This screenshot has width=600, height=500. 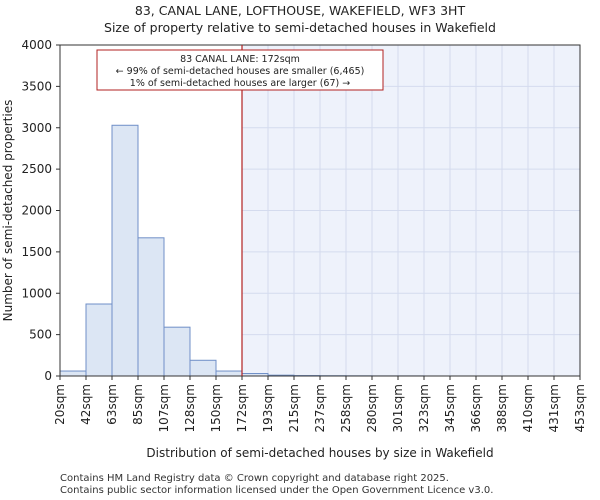 What do you see at coordinates (36, 169) in the screenshot?
I see `y-tick-label: 2500` at bounding box center [36, 169].